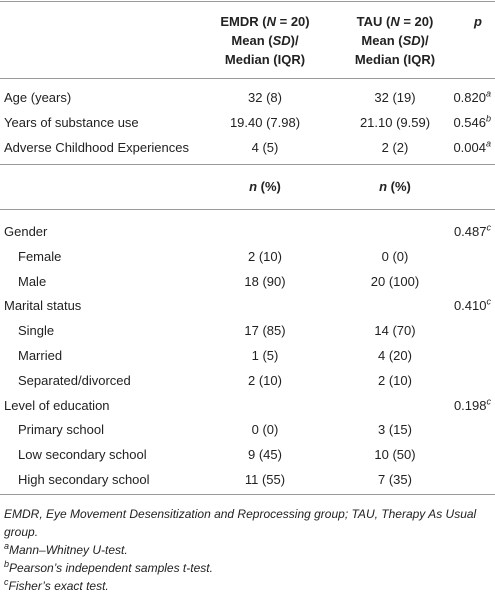 The image size is (495, 593). What do you see at coordinates (58, 586) in the screenshot?
I see `footnote-text: Fisher’s exact test.` at bounding box center [58, 586].